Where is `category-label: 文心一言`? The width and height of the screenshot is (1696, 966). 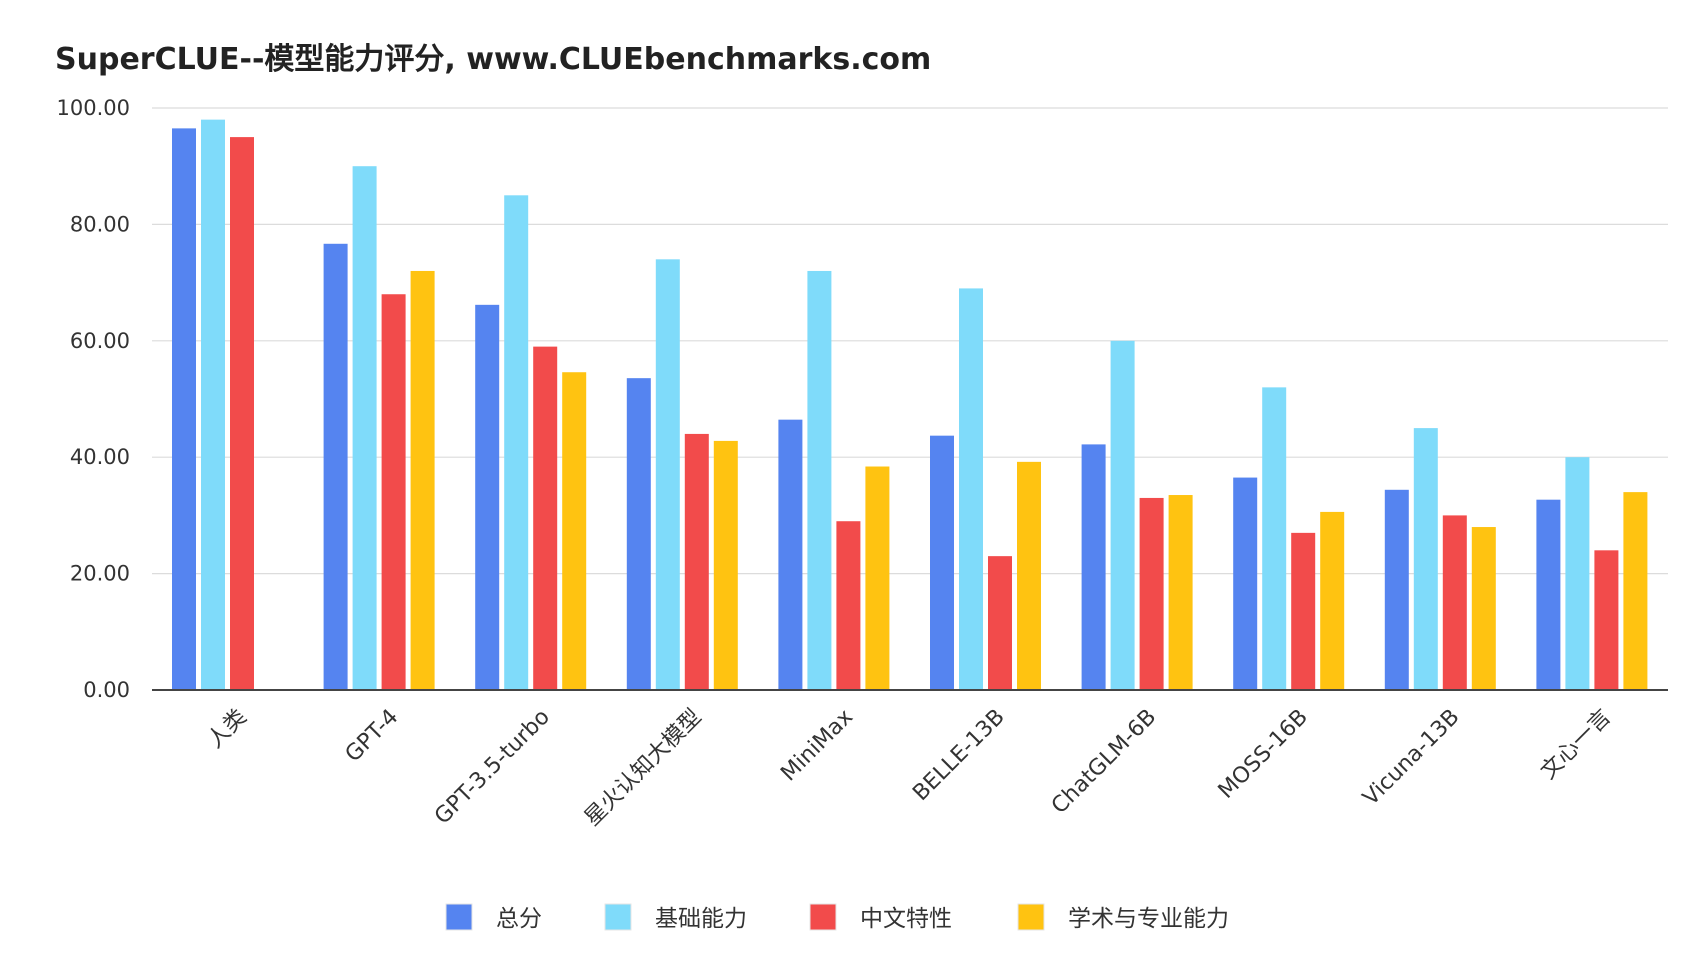
category-label: 文心一言 is located at coordinates (1576, 745).